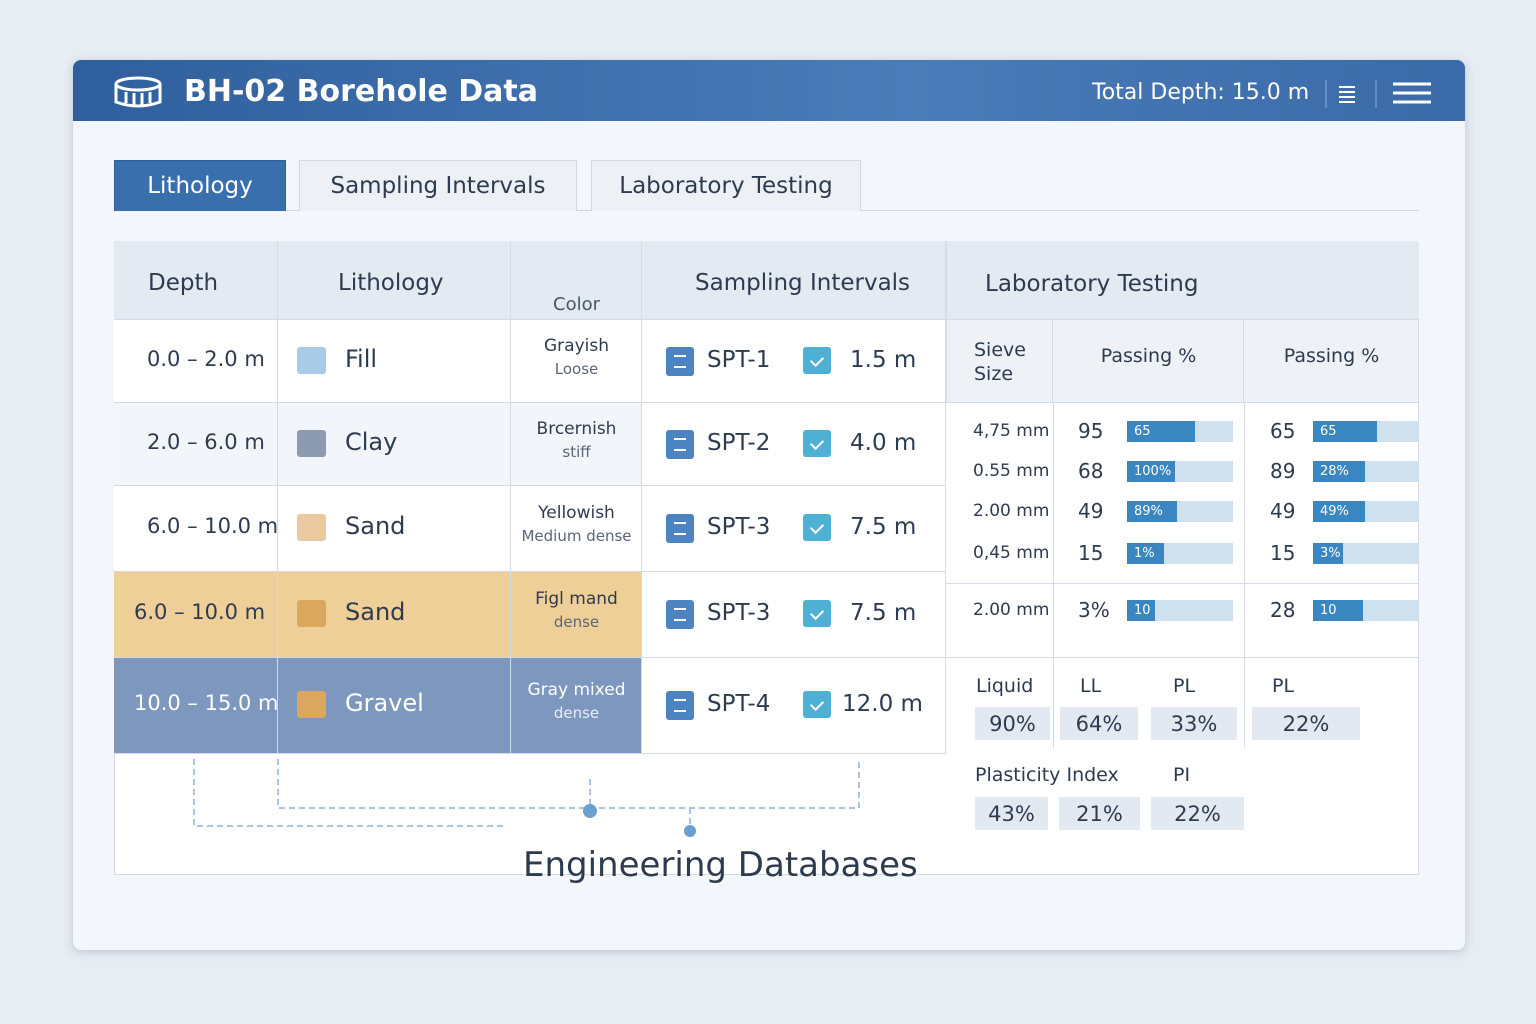  What do you see at coordinates (1306, 723) in the screenshot?
I see `limit-value: 22%` at bounding box center [1306, 723].